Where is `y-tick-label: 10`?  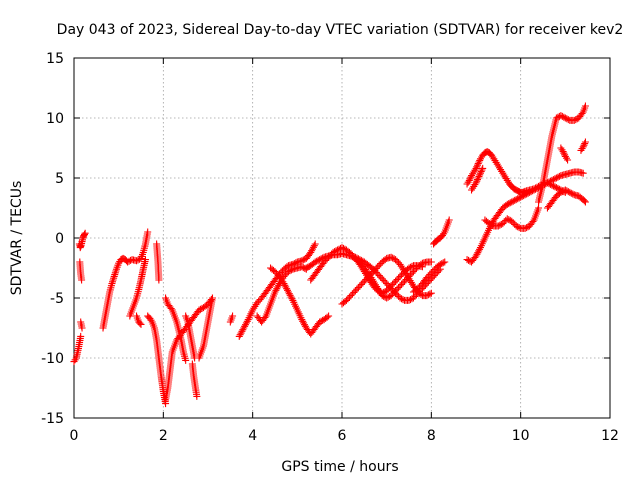
y-tick-label: 10 is located at coordinates (55, 119).